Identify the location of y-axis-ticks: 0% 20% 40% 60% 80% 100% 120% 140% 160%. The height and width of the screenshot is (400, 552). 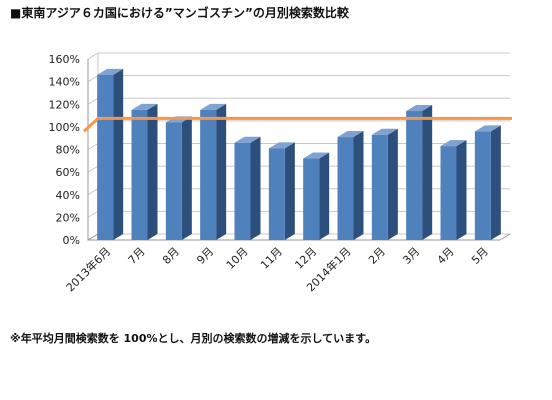
(64, 150).